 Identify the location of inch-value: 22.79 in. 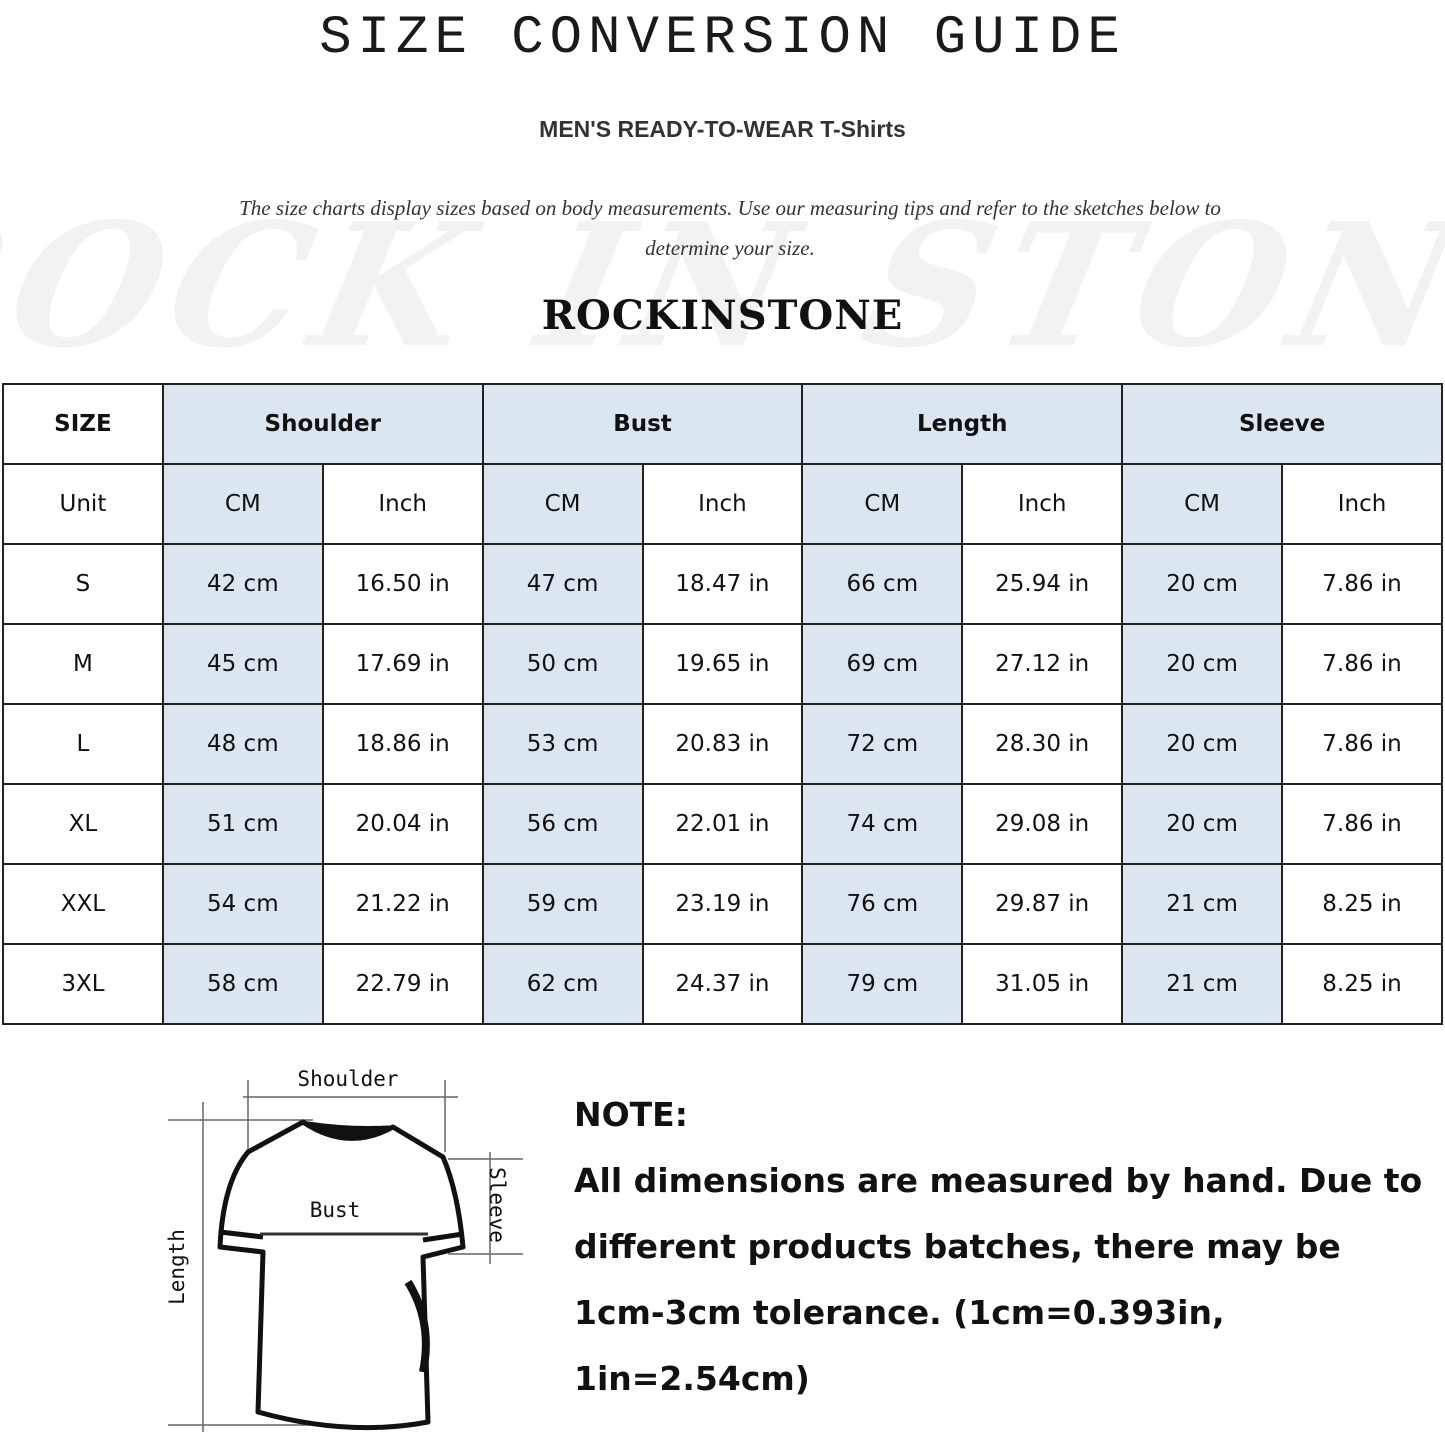
(402, 984).